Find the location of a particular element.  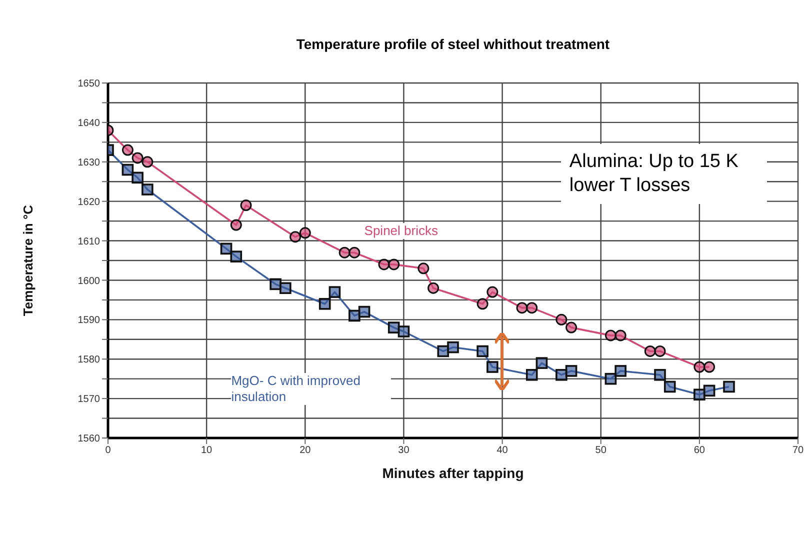

y-tick-label: 1560 is located at coordinates (89, 439).